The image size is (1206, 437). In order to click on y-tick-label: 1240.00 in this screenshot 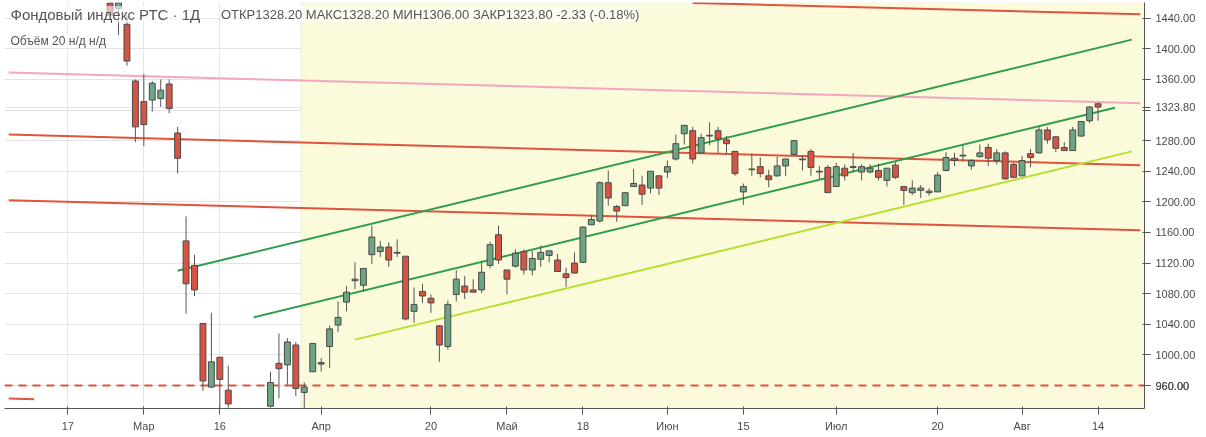, I will do `click(1175, 171)`.